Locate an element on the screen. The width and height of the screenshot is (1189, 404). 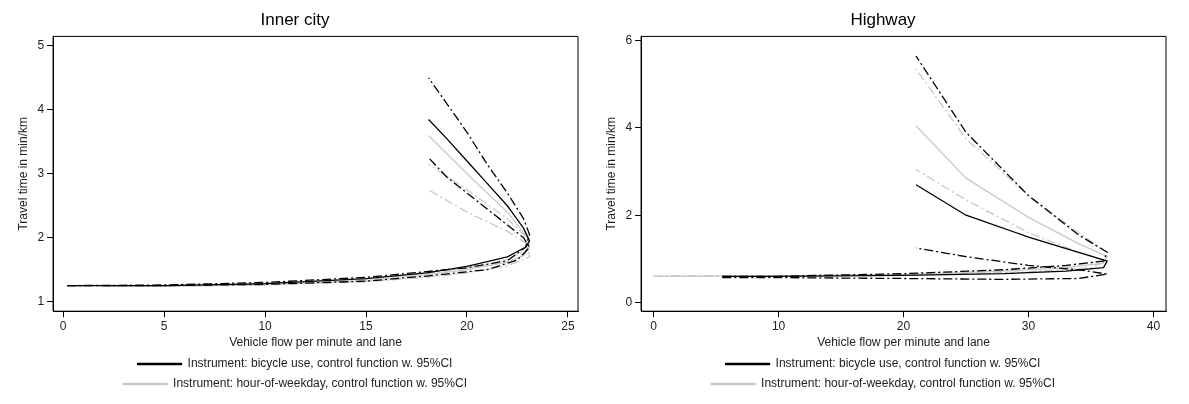
x-tick-label: 30 is located at coordinates (1028, 325).